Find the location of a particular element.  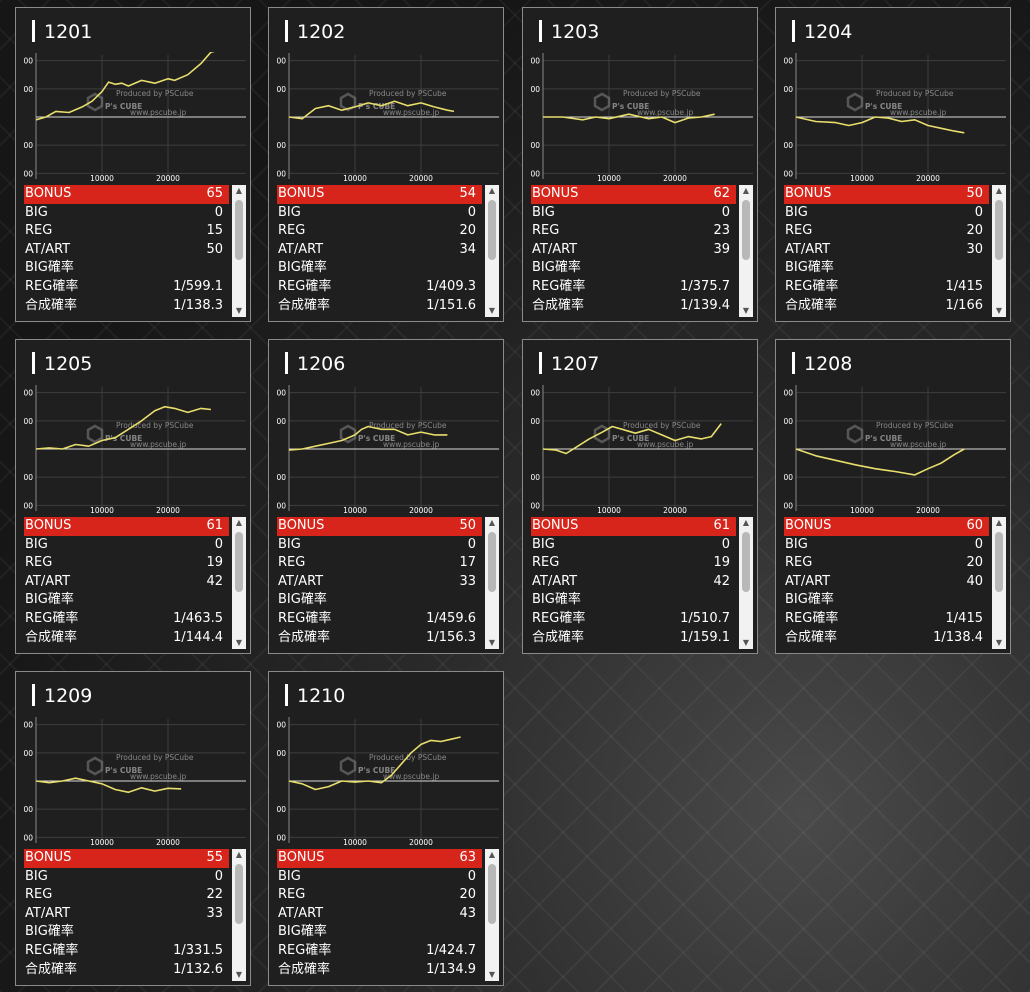

stat-row-at-art: AT/ART 30 is located at coordinates (886, 250).